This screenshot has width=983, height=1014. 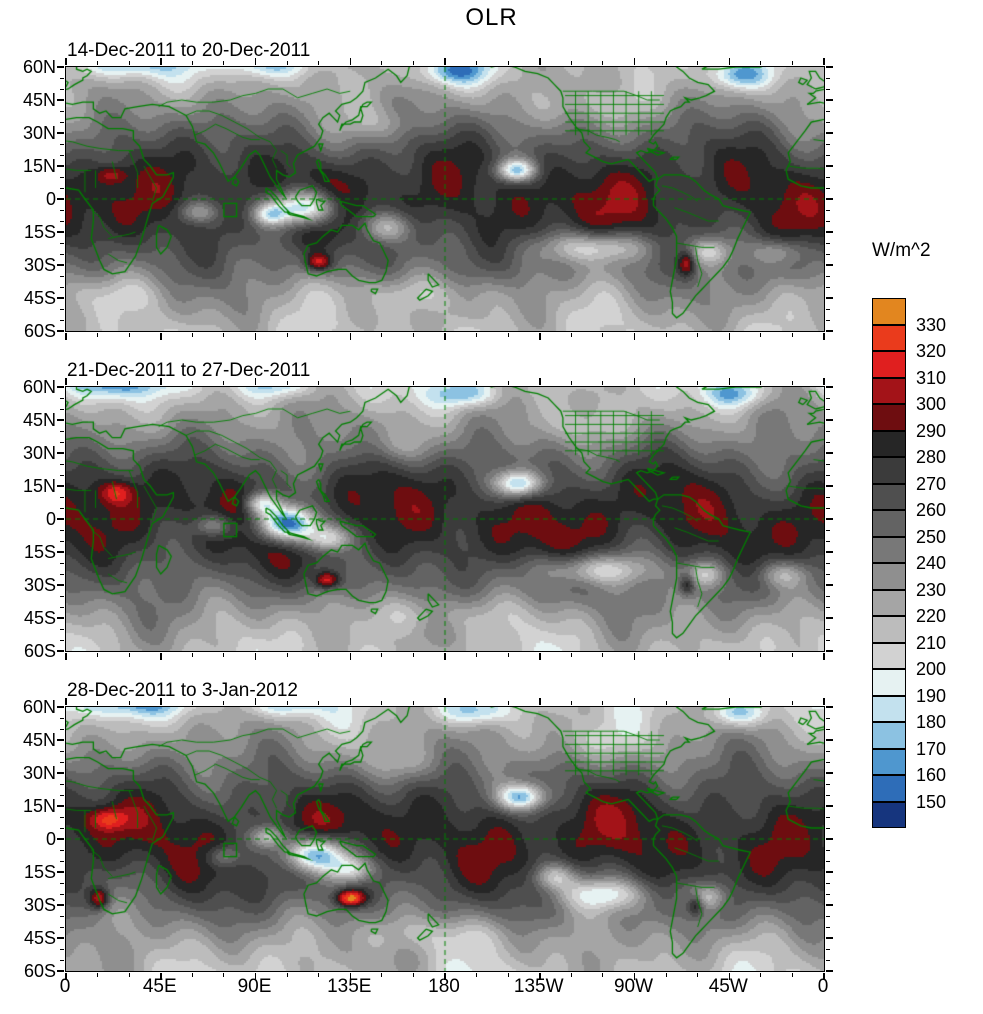 What do you see at coordinates (65, 986) in the screenshot?
I see `x-tick-label: 0` at bounding box center [65, 986].